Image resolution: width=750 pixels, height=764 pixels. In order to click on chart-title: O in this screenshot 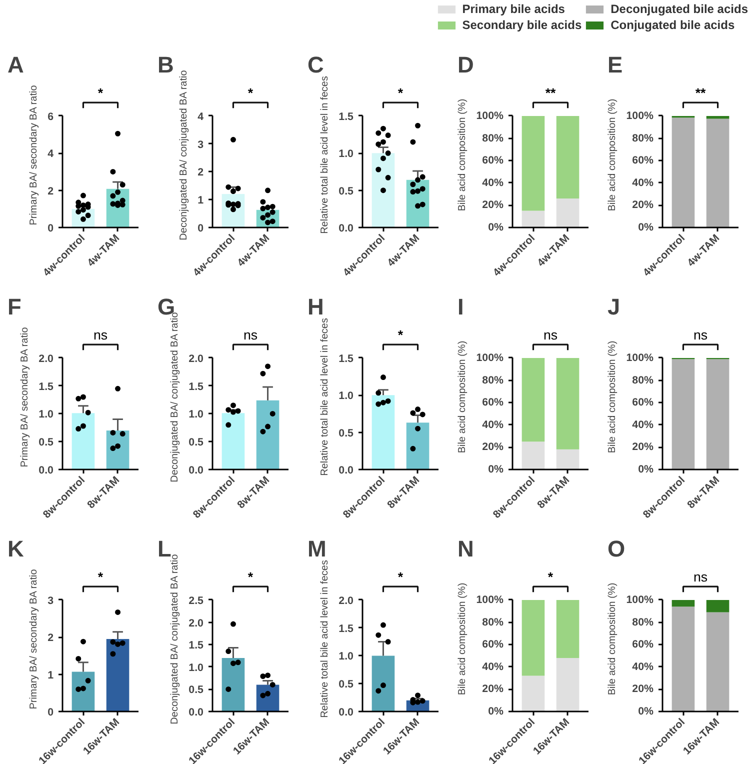, I will do `click(617, 549)`.